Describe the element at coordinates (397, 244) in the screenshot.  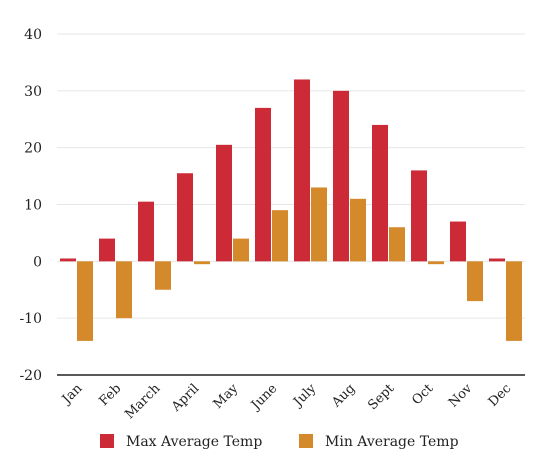
I see `min-temp-bar-sept` at that location.